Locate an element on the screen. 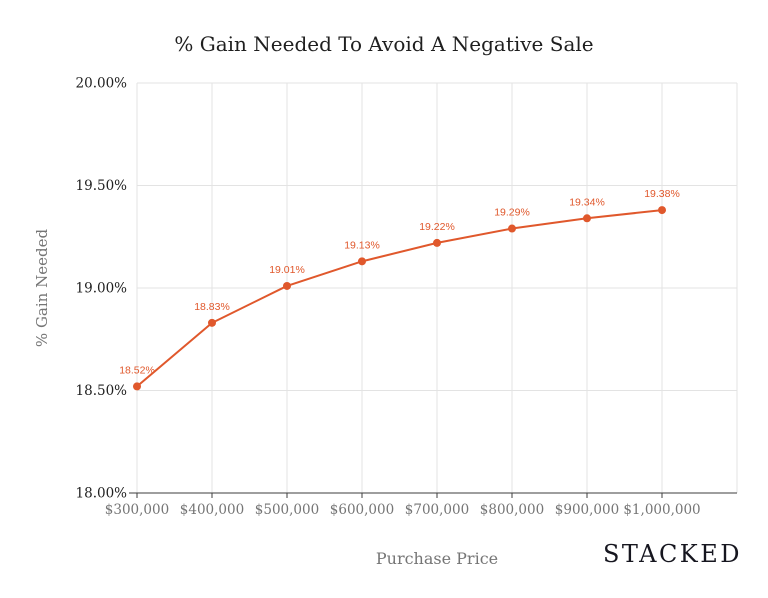 This screenshot has height=598, width=768. x-tick-label: $600,000 is located at coordinates (362, 510).